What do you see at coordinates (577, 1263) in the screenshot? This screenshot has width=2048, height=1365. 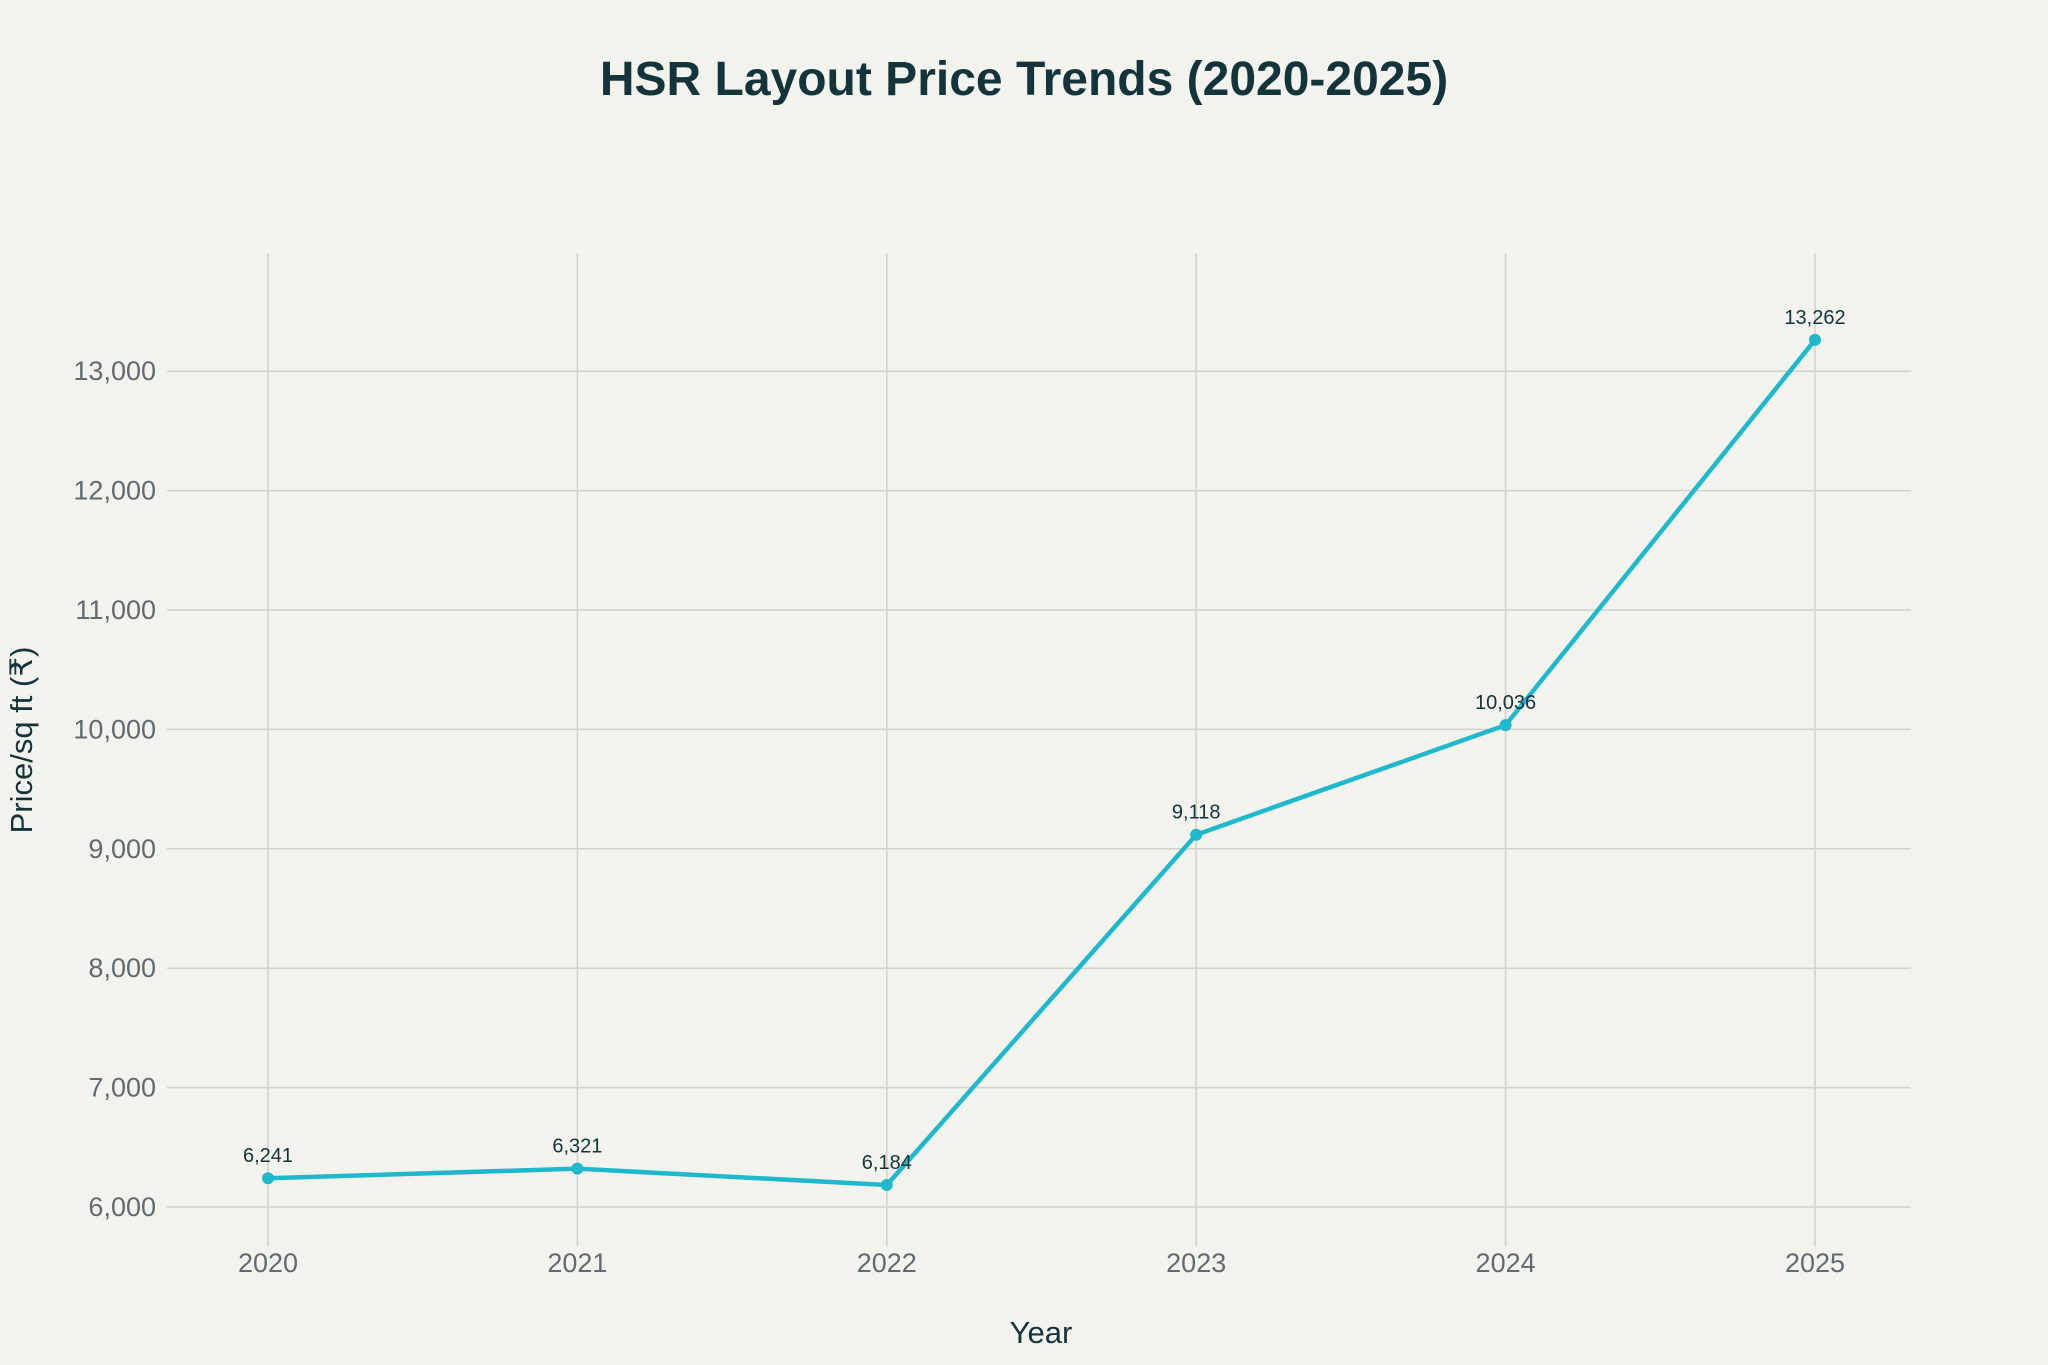 I see `x-tick-label: 2021` at bounding box center [577, 1263].